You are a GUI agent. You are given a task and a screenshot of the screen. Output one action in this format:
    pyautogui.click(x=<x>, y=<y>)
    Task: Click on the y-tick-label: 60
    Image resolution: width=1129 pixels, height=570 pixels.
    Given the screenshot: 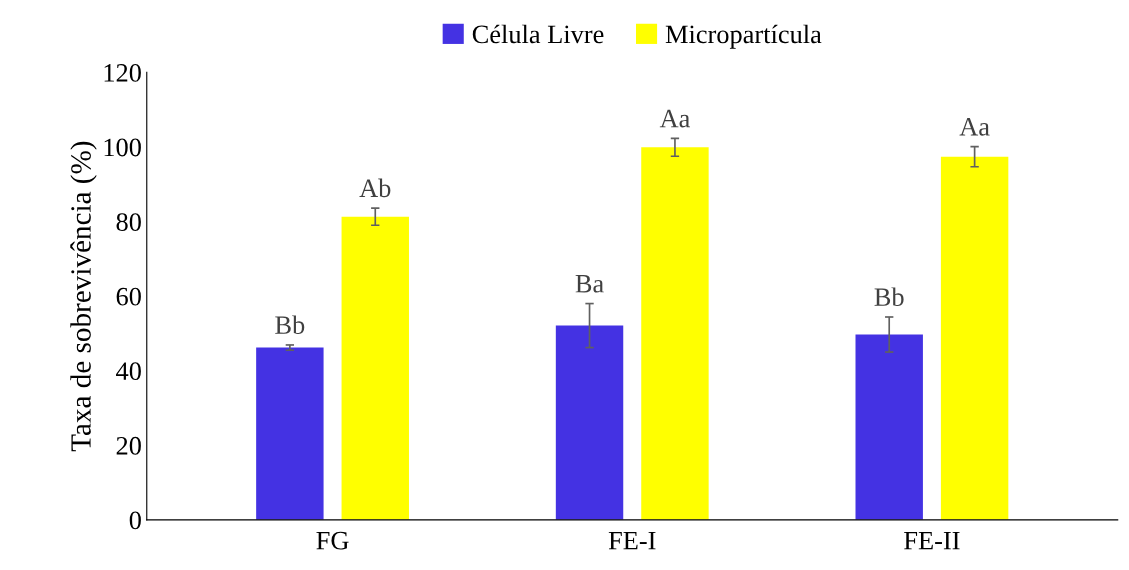 What is the action you would take?
    pyautogui.click(x=128, y=296)
    